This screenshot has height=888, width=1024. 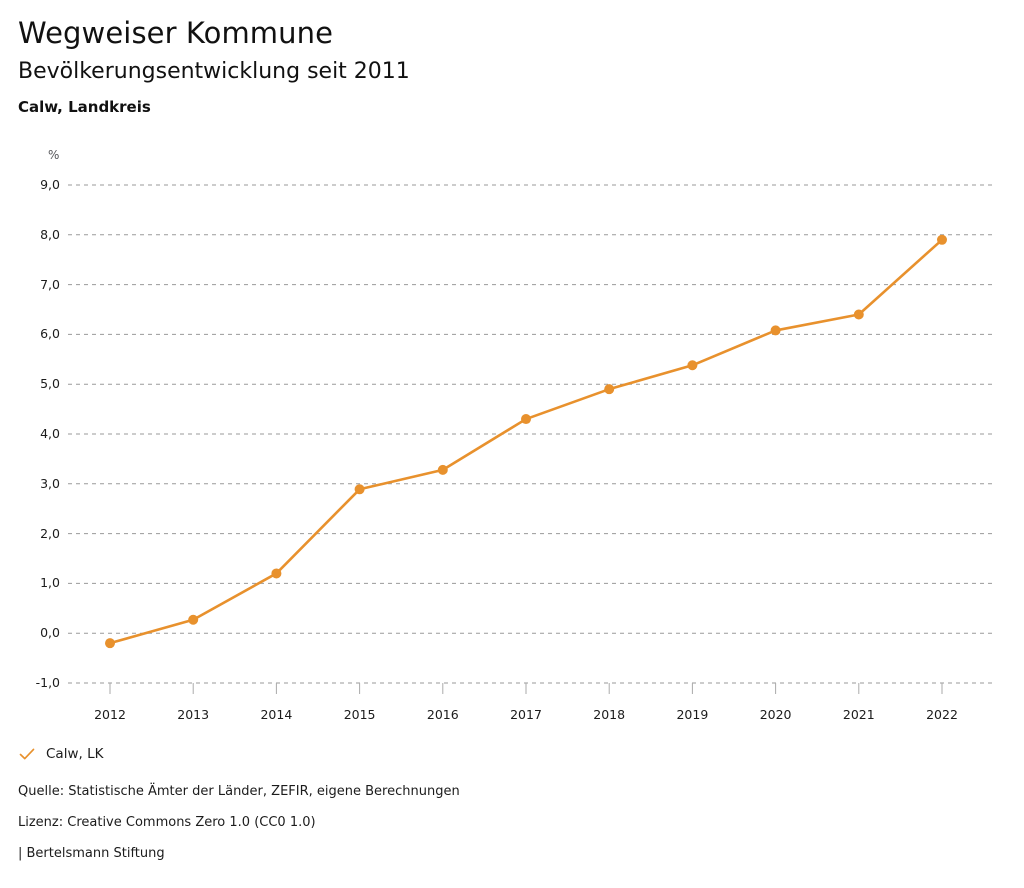 What do you see at coordinates (84, 107) in the screenshot?
I see `region-label: Calw, Landkreis` at bounding box center [84, 107].